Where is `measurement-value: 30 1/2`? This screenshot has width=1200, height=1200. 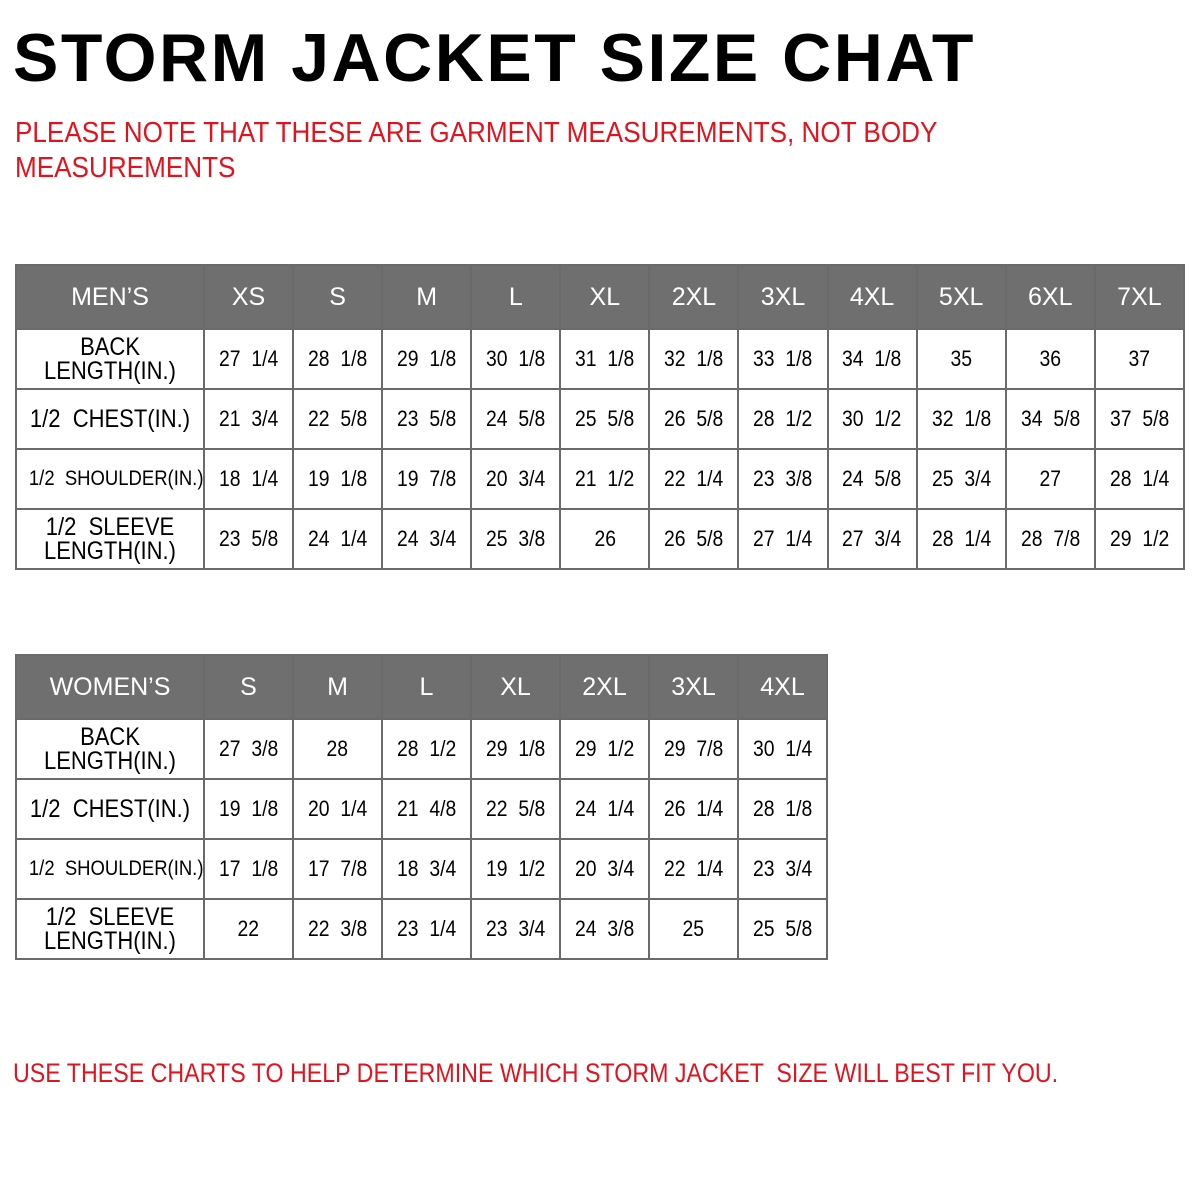
measurement-value: 30 1/2 is located at coordinates (872, 418).